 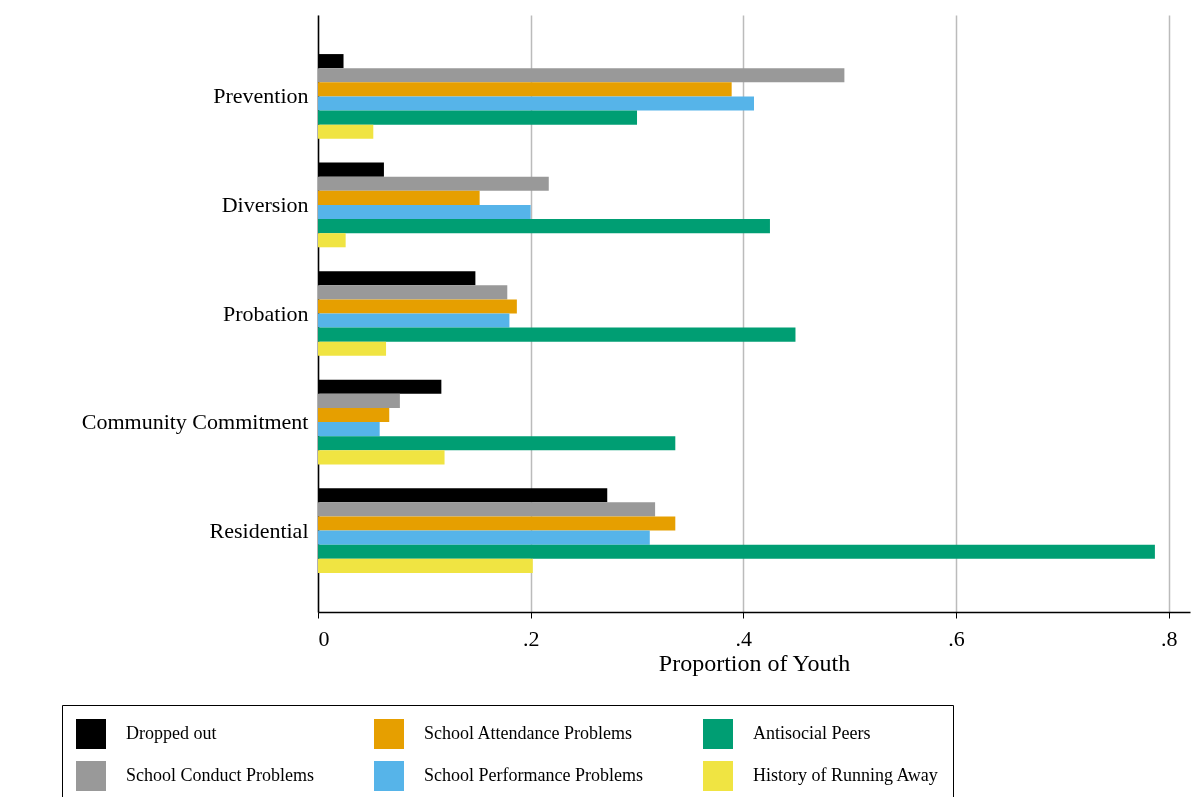 What do you see at coordinates (845, 775) in the screenshot?
I see `legend-label: History of Running Away` at bounding box center [845, 775].